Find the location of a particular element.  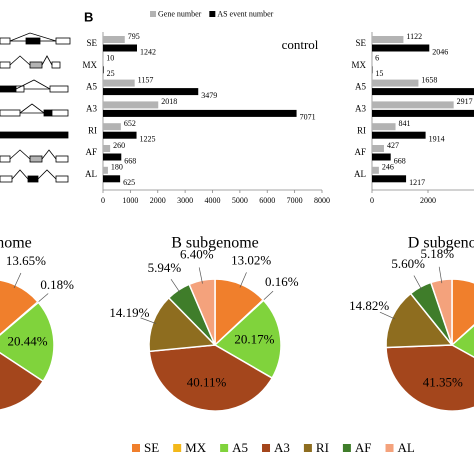

data-label: 5.94% is located at coordinates (165, 267).